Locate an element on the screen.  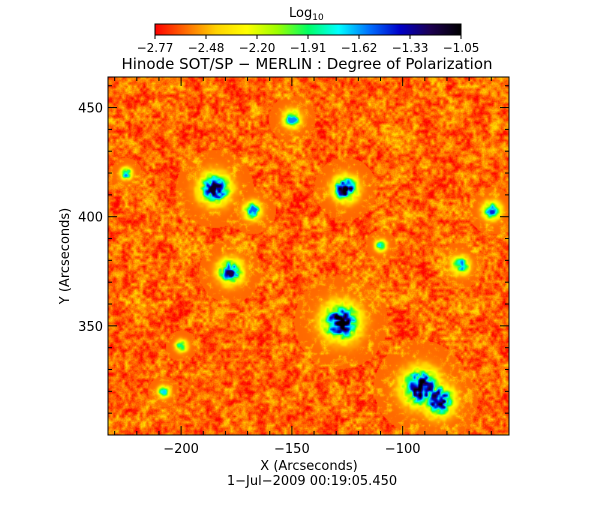
timestamp: 1−Jul−2009 00:19:05.450 is located at coordinates (312, 481).